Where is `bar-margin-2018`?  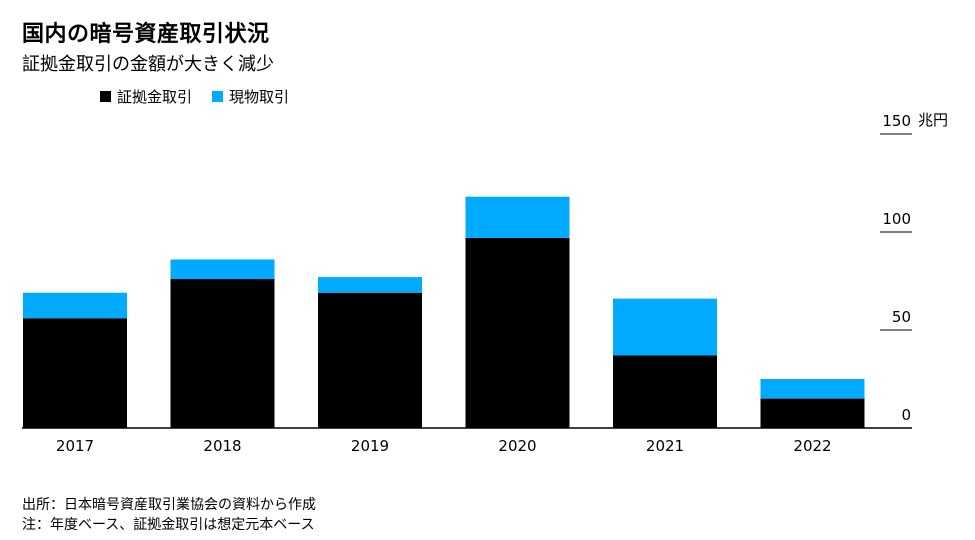 bar-margin-2018 is located at coordinates (222, 353).